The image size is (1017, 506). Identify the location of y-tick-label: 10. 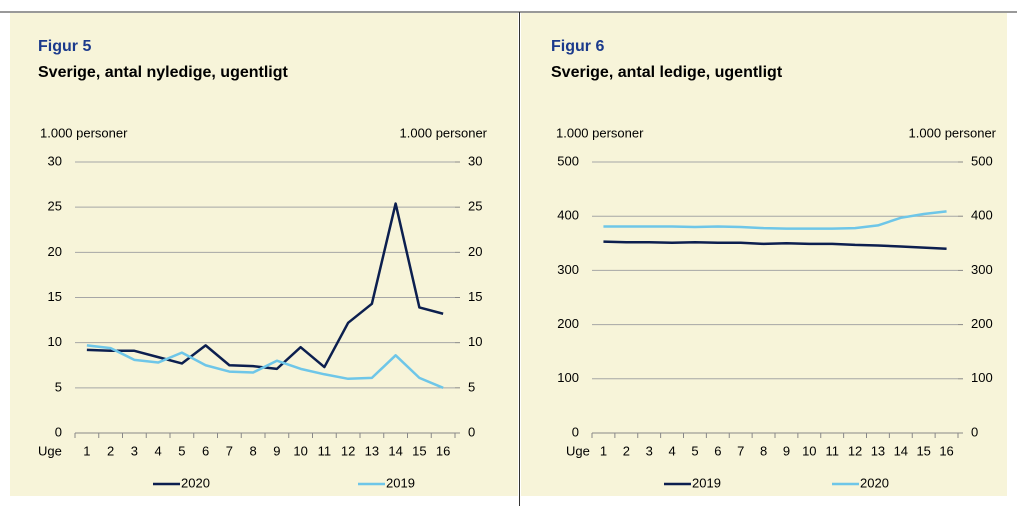
(55, 341).